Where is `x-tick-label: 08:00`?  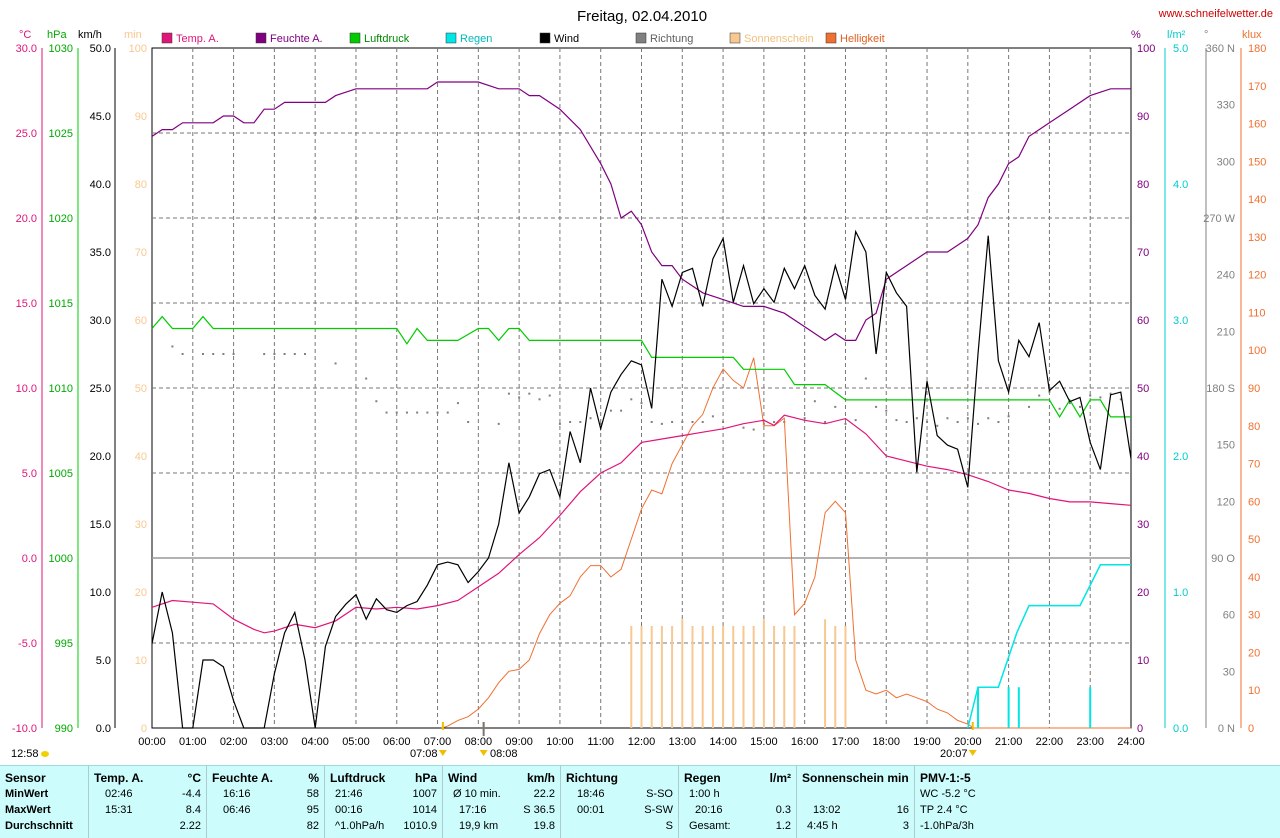
x-tick-label: 08:00 is located at coordinates (479, 742).